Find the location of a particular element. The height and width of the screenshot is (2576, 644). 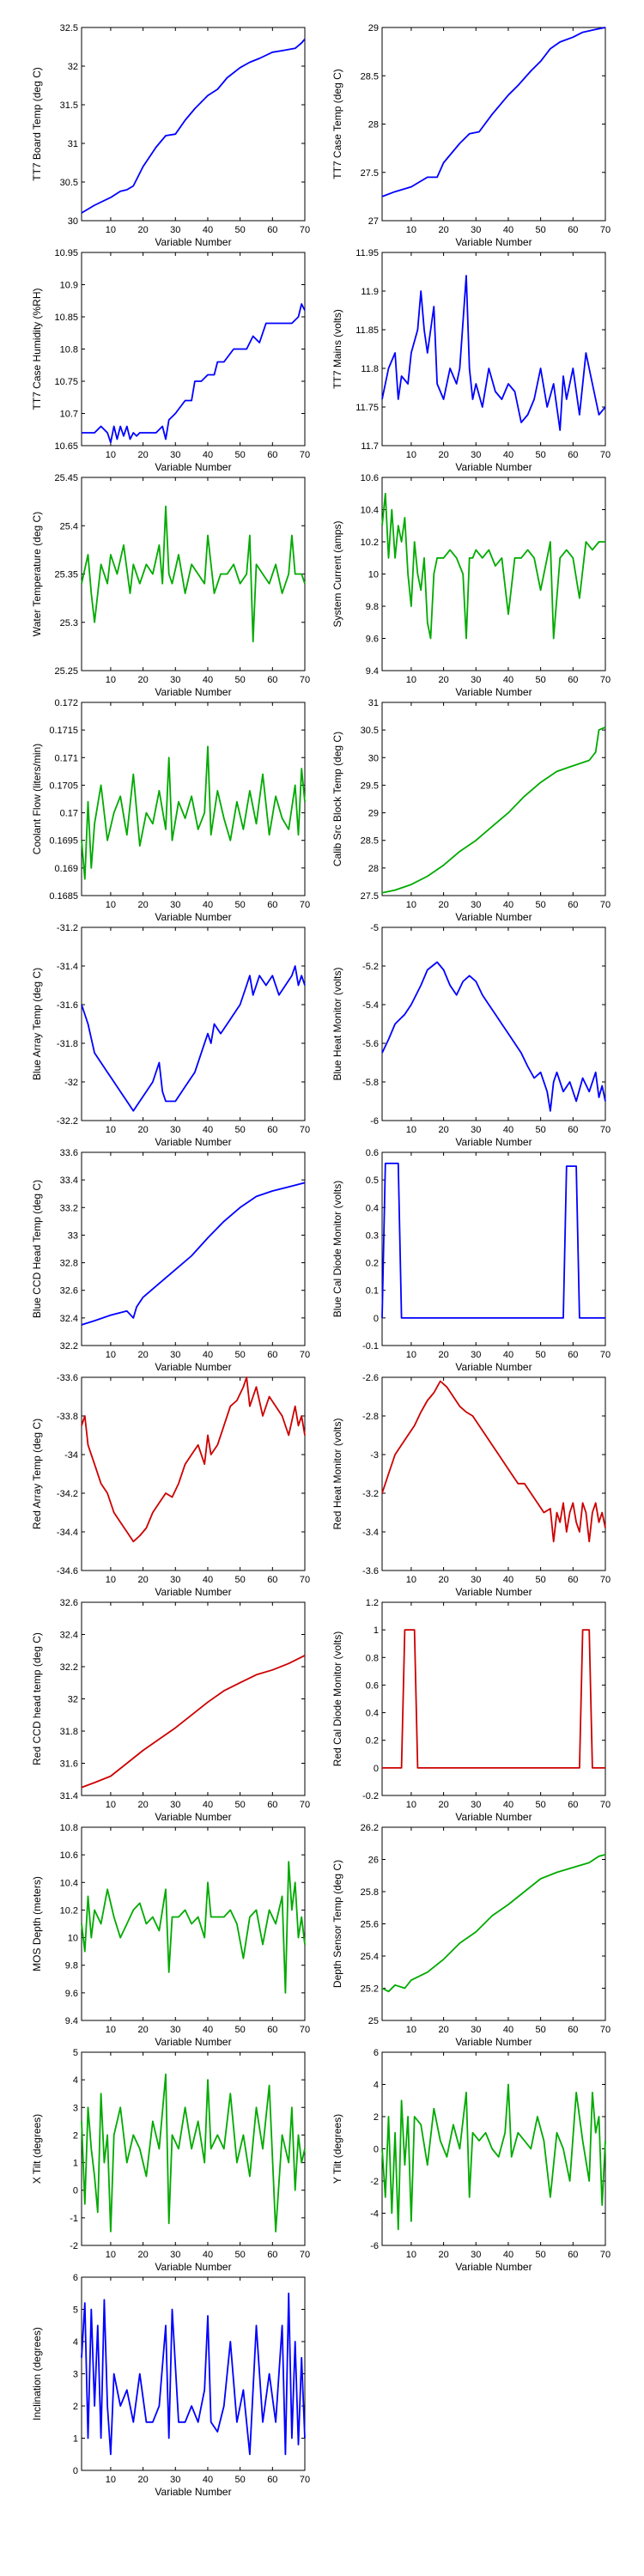

y-axis-label: TT7 Mains (volts) is located at coordinates (337, 349).